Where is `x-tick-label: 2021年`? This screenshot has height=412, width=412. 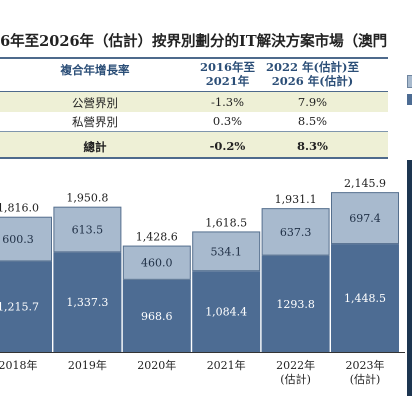 x-tick-label: 2021年 is located at coordinates (226, 365).